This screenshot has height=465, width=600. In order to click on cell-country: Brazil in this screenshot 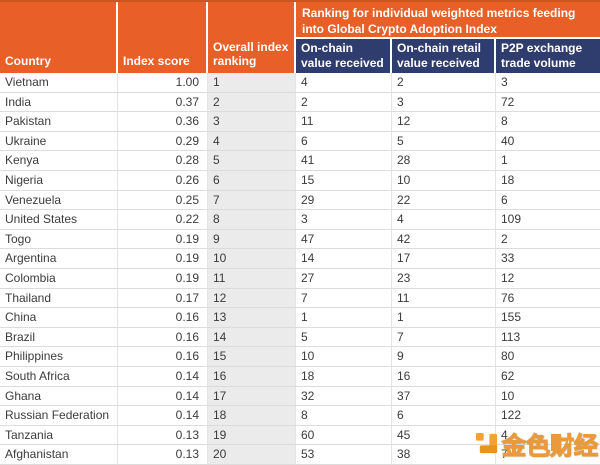, I will do `click(59, 337)`.